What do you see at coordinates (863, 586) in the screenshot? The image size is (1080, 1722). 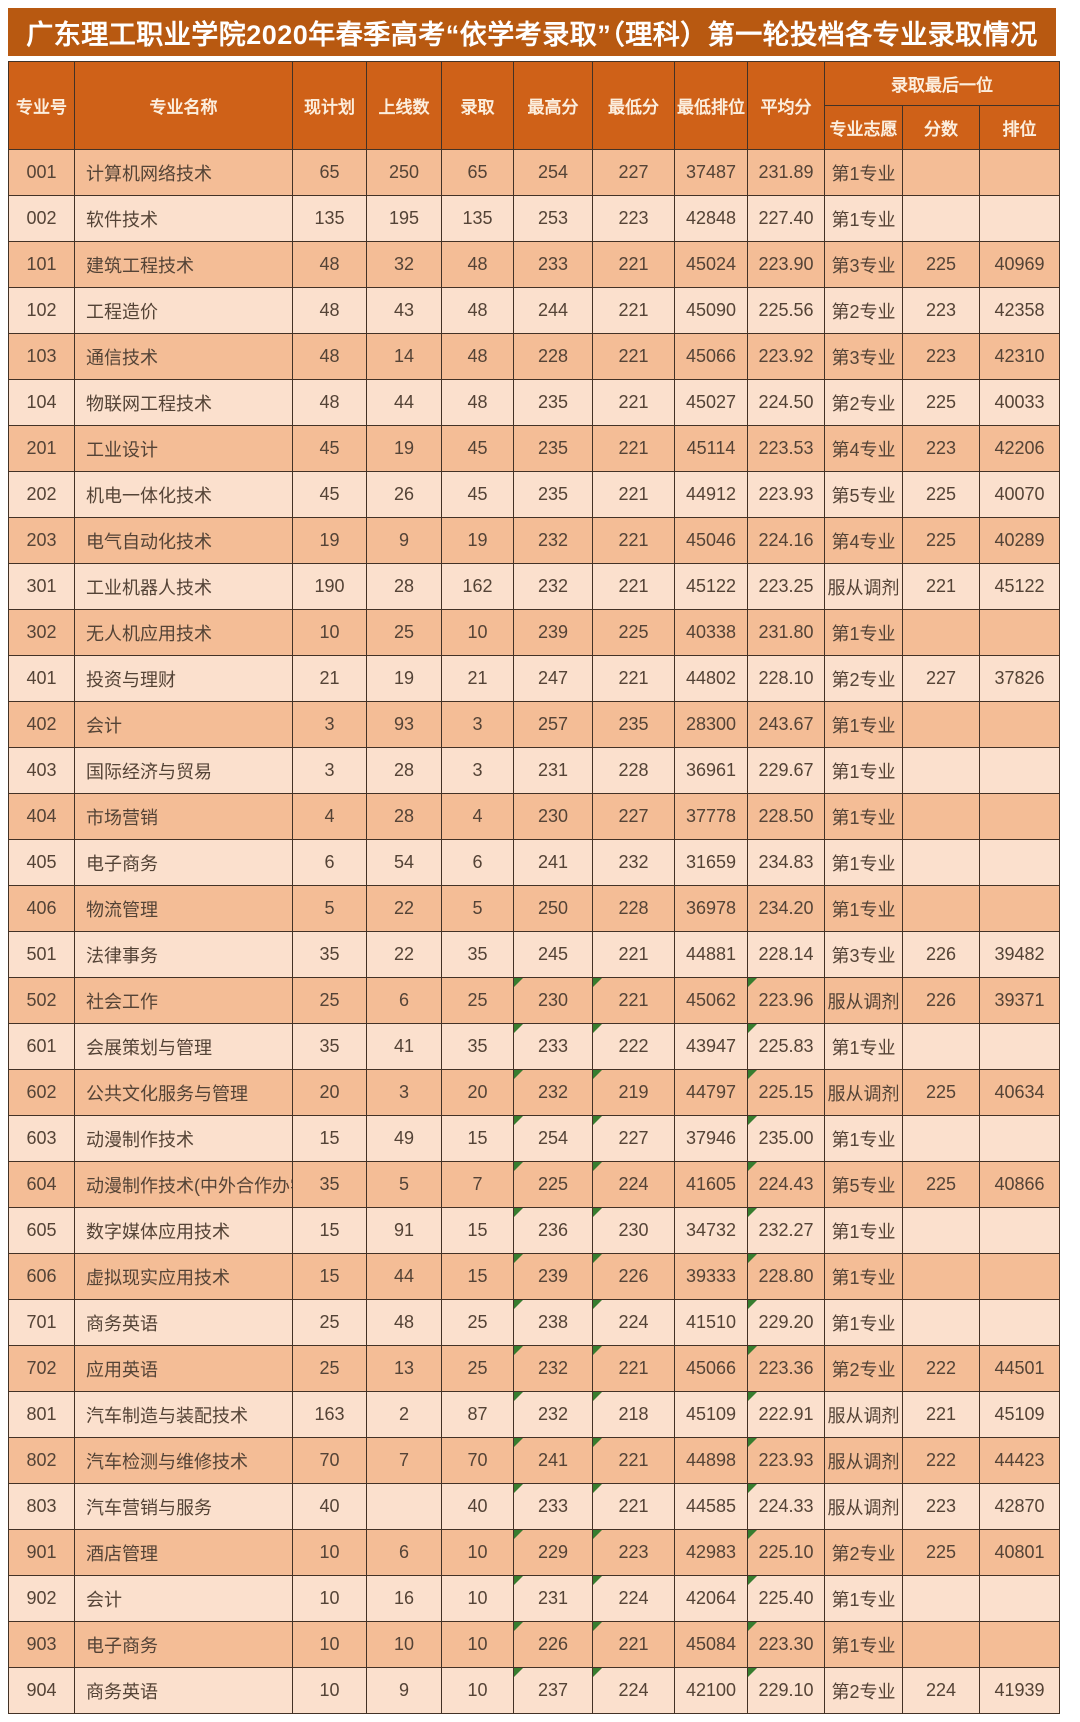 I see `cell-last-preference: 服从调剂` at bounding box center [863, 586].